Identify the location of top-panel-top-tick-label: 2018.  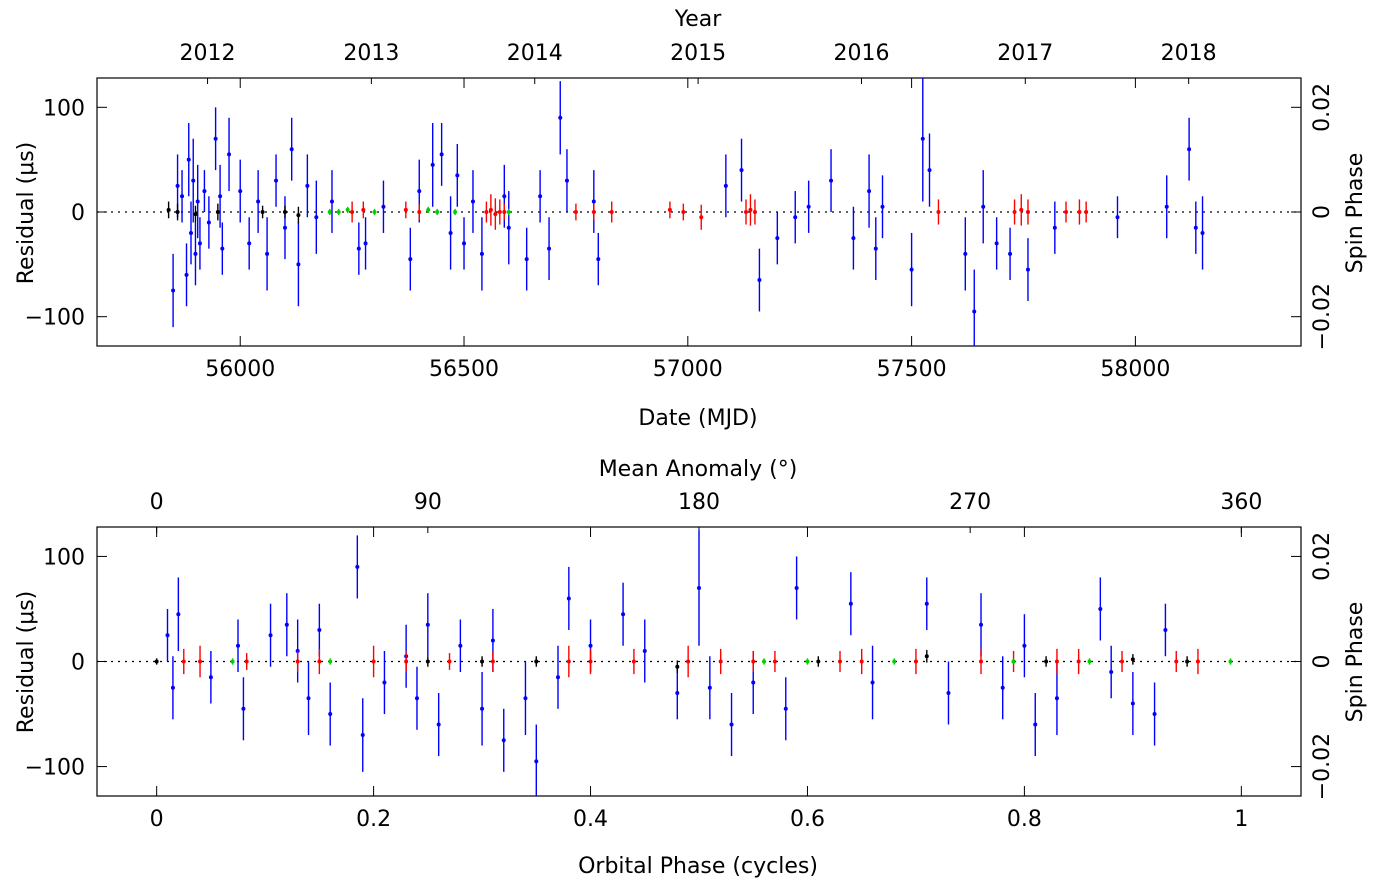
(1189, 53).